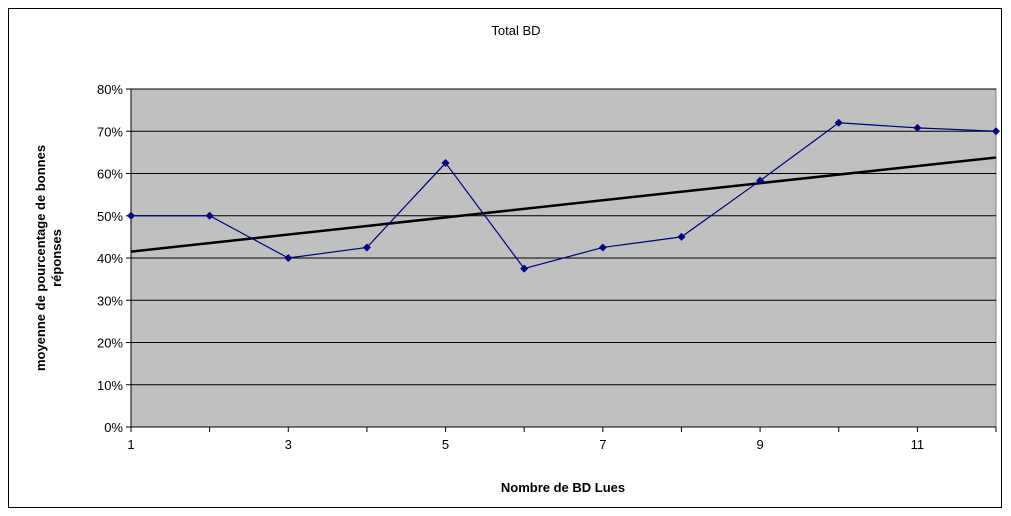 The height and width of the screenshot is (516, 1011). I want to click on y-axis-label-line-1: moyenne de pourcentage de bonnes, so click(40, 258).